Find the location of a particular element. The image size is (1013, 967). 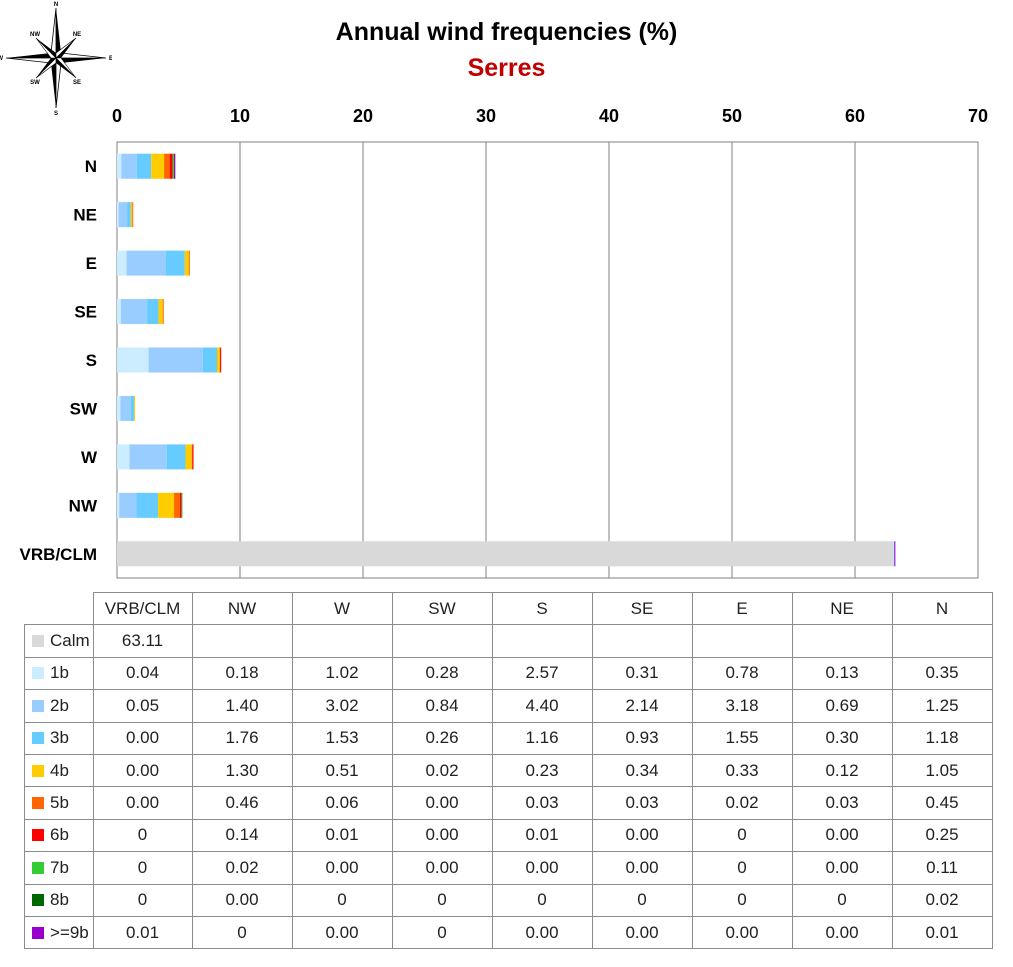

table-row: 1b 0.04 0.18 1.02 0.28 2.57 0.31 0.78 0.13 0.35 is located at coordinates (508, 673).